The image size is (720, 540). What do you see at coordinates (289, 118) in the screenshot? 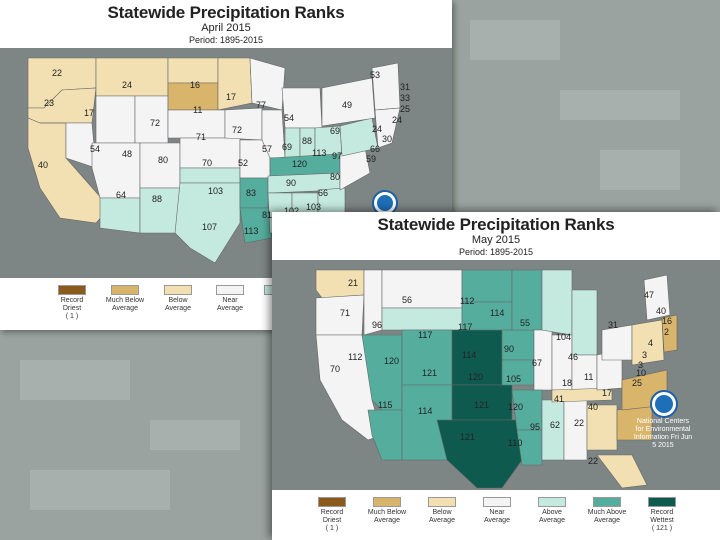
I see `rank-label: 54` at bounding box center [289, 118].